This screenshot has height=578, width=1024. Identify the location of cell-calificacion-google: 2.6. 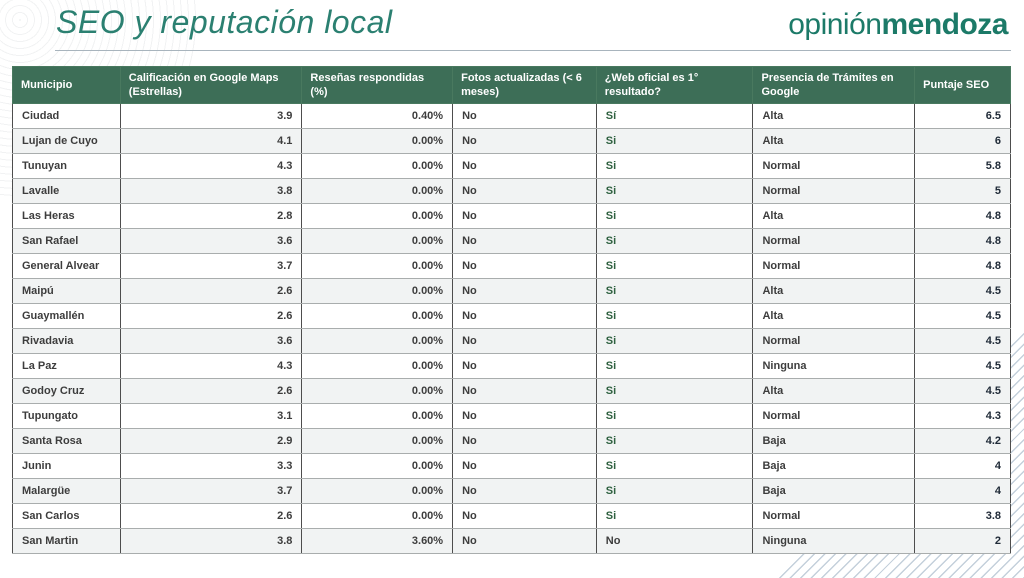
(211, 316).